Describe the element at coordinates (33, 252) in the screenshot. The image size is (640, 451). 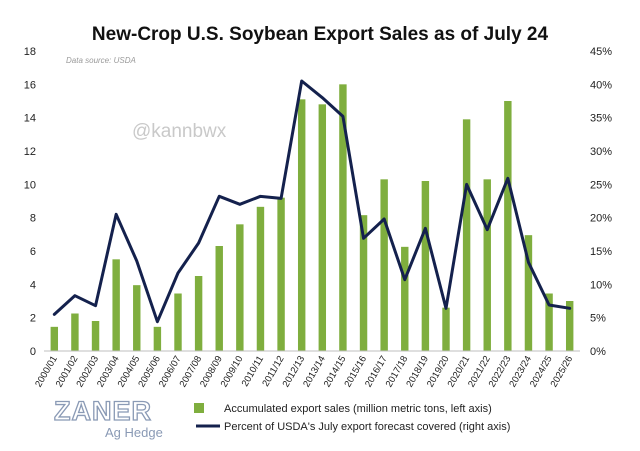
I see `y-left-tick-label: 6` at that location.